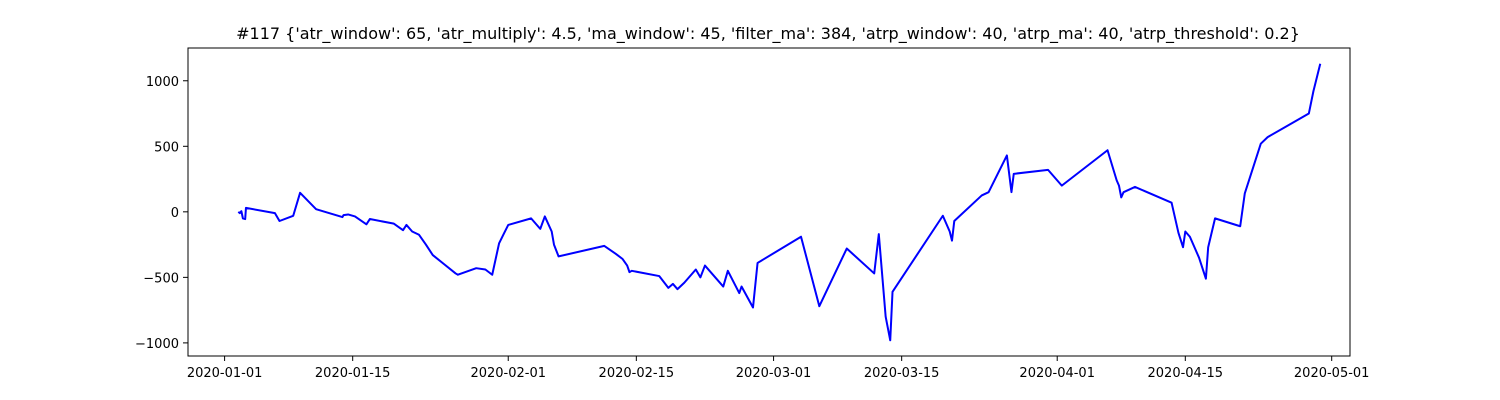  I want to click on y-tick-label: 1000, so click(162, 82).